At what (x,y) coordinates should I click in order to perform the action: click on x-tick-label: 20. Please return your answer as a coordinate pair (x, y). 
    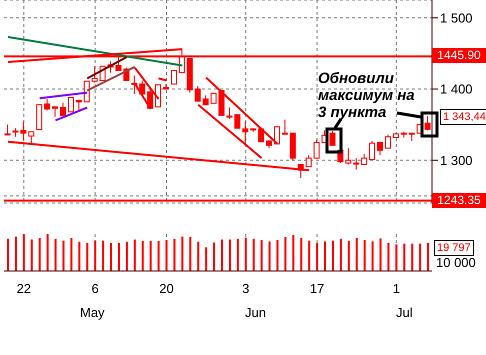
    Looking at the image, I should click on (166, 288).